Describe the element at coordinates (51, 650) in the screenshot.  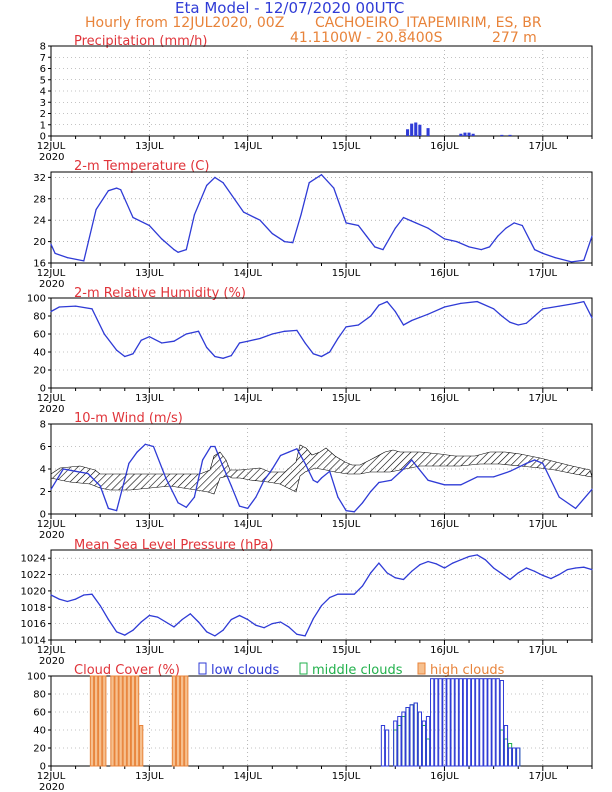
I see `pressure-xtick-label: 12JUL` at that location.